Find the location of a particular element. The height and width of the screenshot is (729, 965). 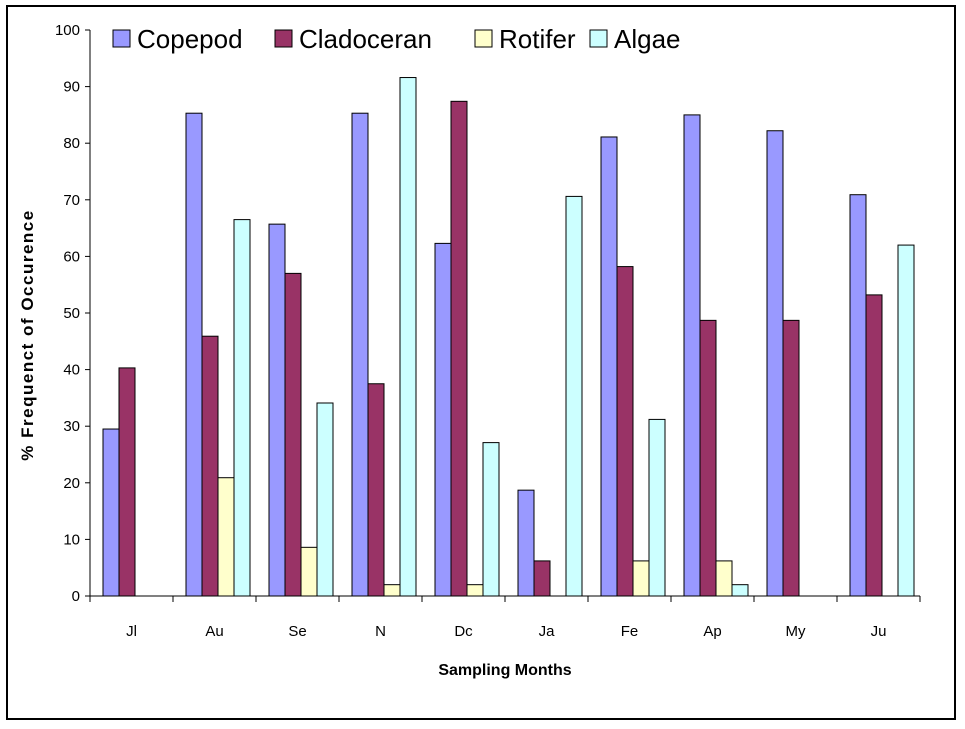

y-tick-label: 70 is located at coordinates (71, 200).